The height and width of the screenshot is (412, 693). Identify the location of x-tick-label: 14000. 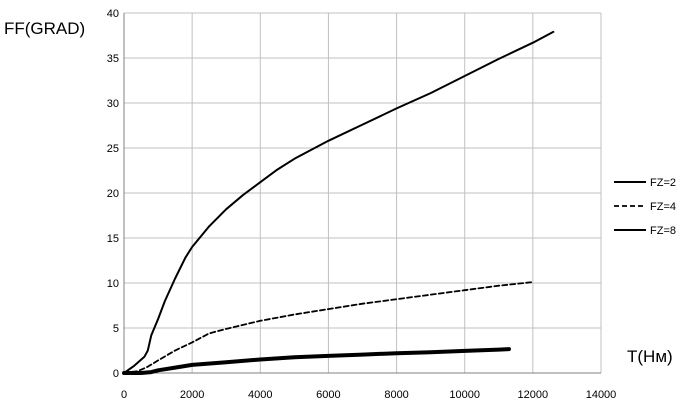
(601, 395).